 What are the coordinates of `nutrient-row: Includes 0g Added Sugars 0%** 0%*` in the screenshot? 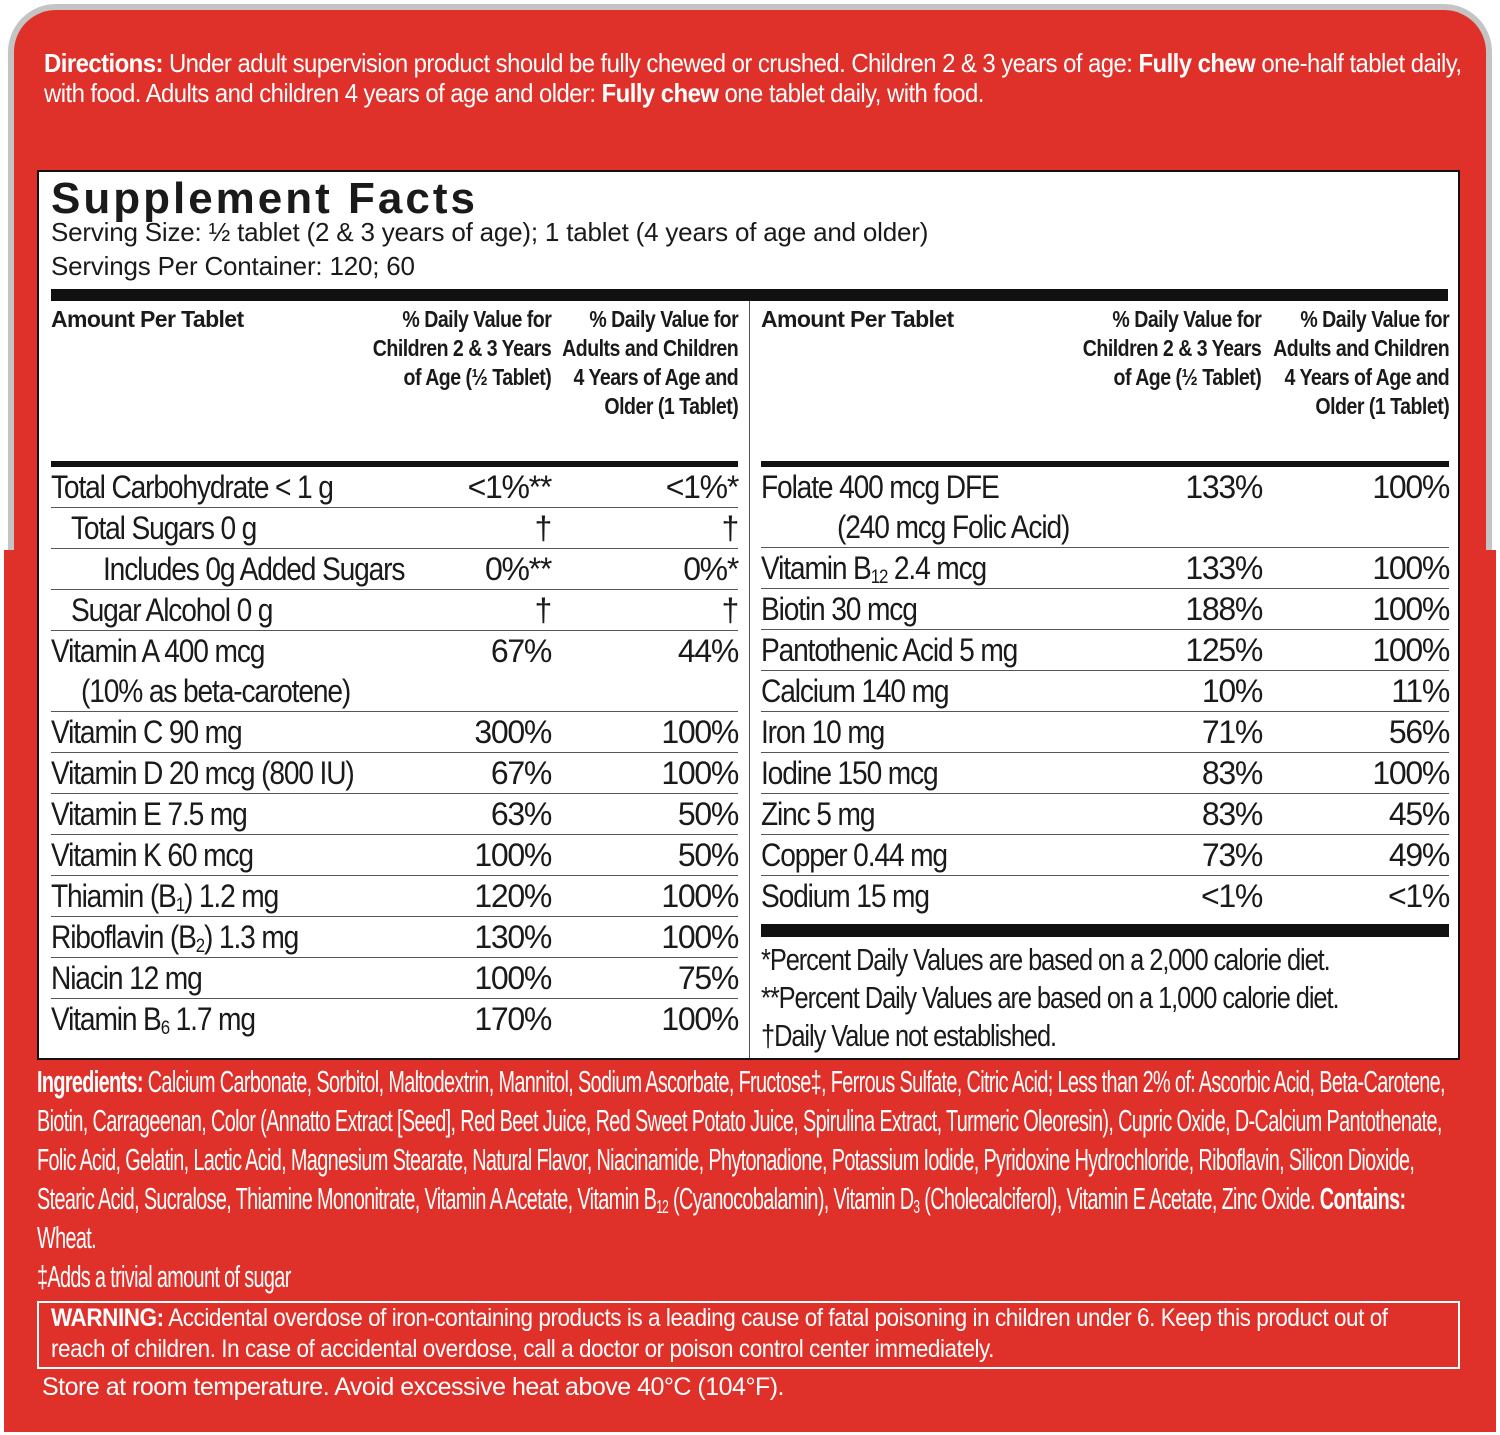 It's located at (395, 569).